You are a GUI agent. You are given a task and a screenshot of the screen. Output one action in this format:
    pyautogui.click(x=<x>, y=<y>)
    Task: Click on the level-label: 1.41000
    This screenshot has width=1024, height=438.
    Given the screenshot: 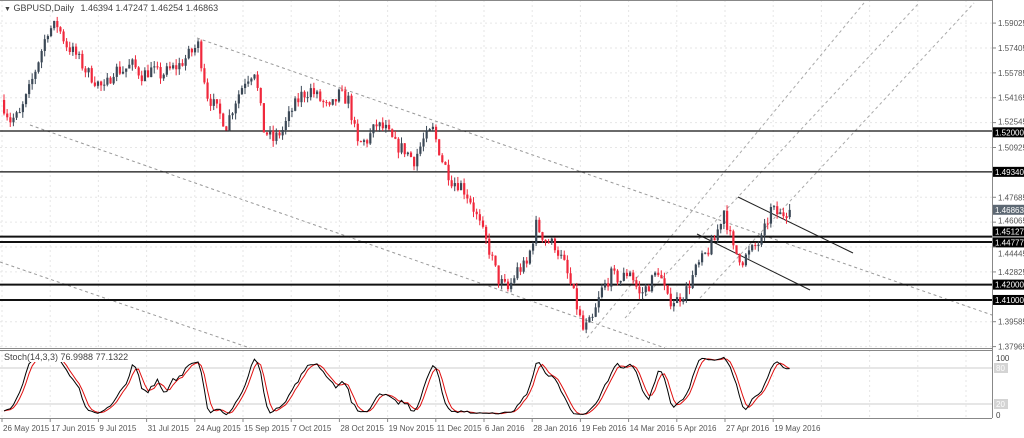 What is the action you would take?
    pyautogui.click(x=1009, y=300)
    